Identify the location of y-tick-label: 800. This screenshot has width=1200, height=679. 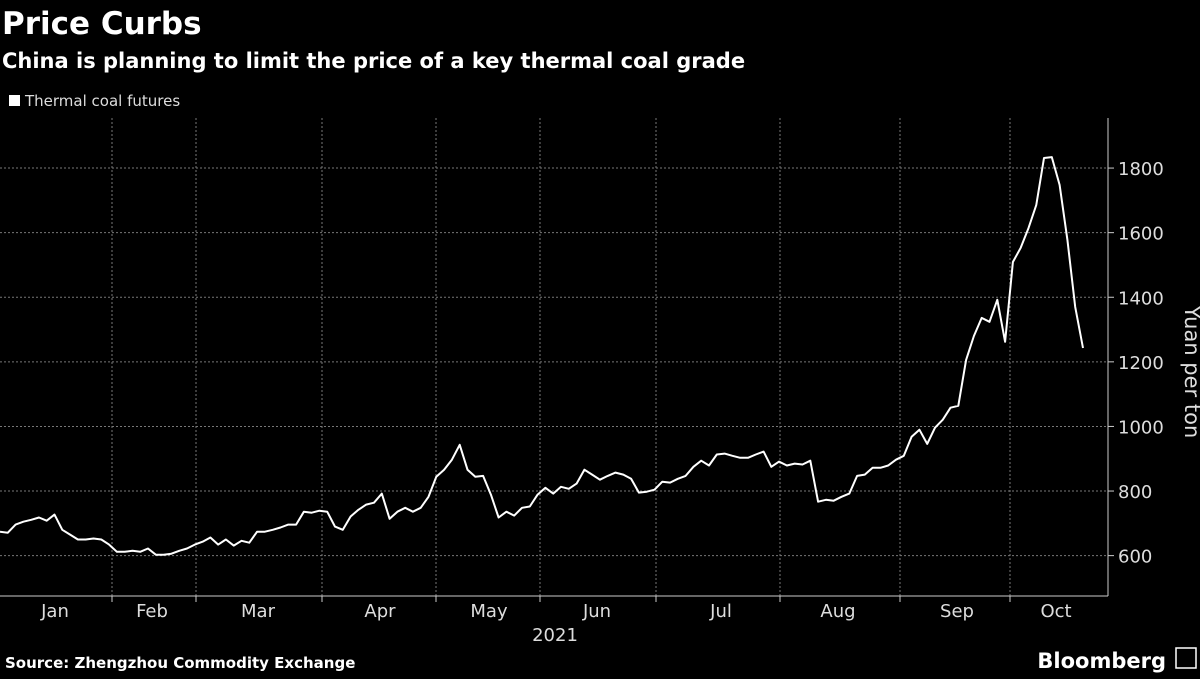
(1135, 492).